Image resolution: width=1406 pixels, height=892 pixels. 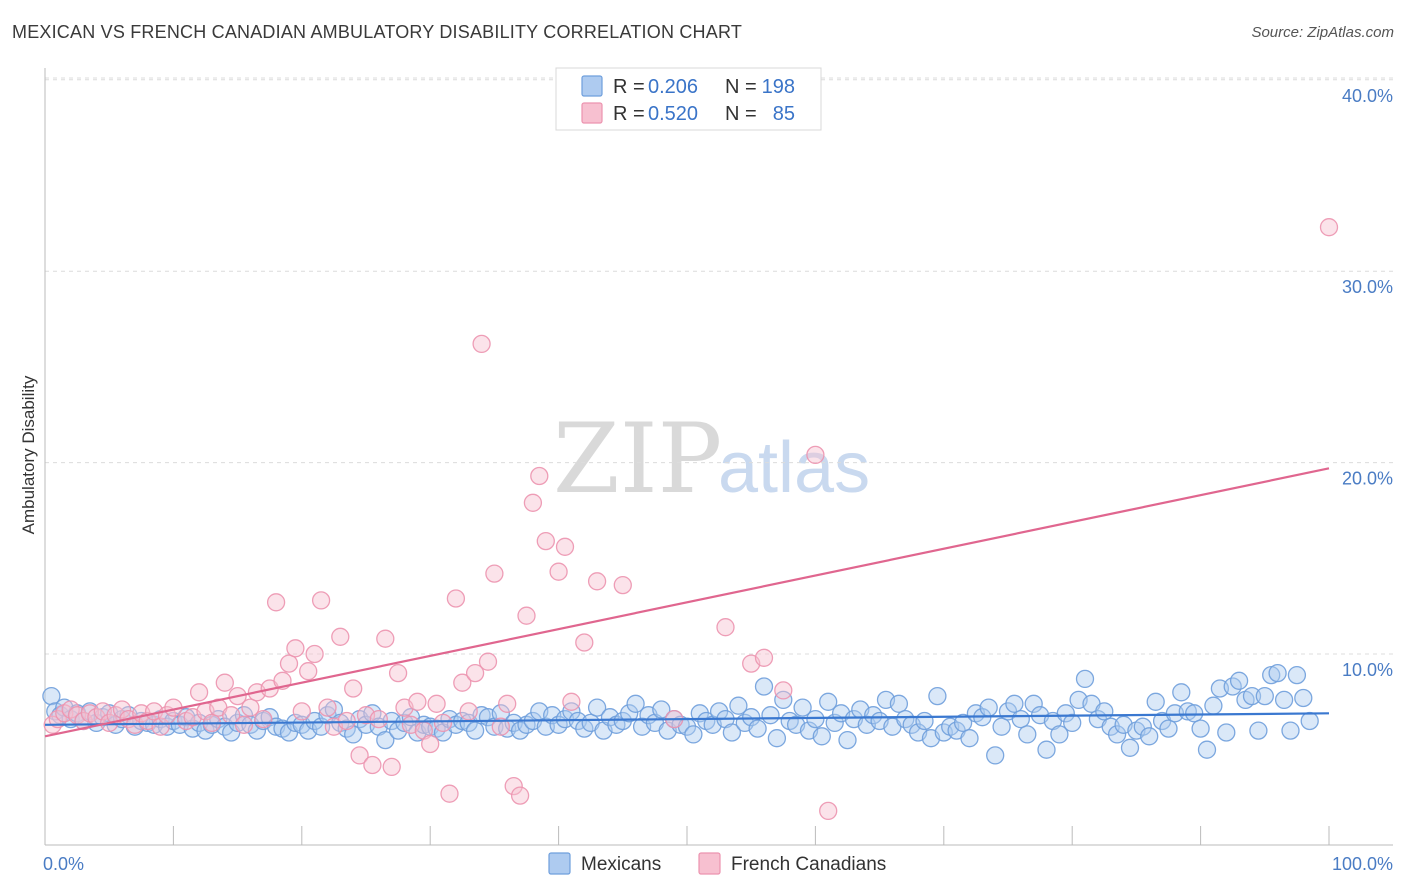 I want to click on legend-n-value-french-canadians: 85, so click(x=784, y=114).